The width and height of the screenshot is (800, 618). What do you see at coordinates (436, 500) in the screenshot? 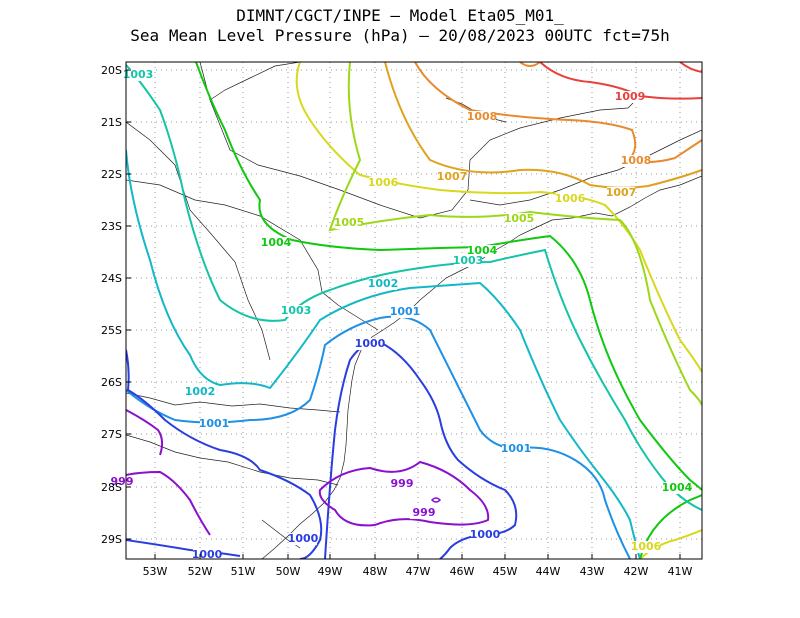
I see `isobar-999-small` at bounding box center [436, 500].